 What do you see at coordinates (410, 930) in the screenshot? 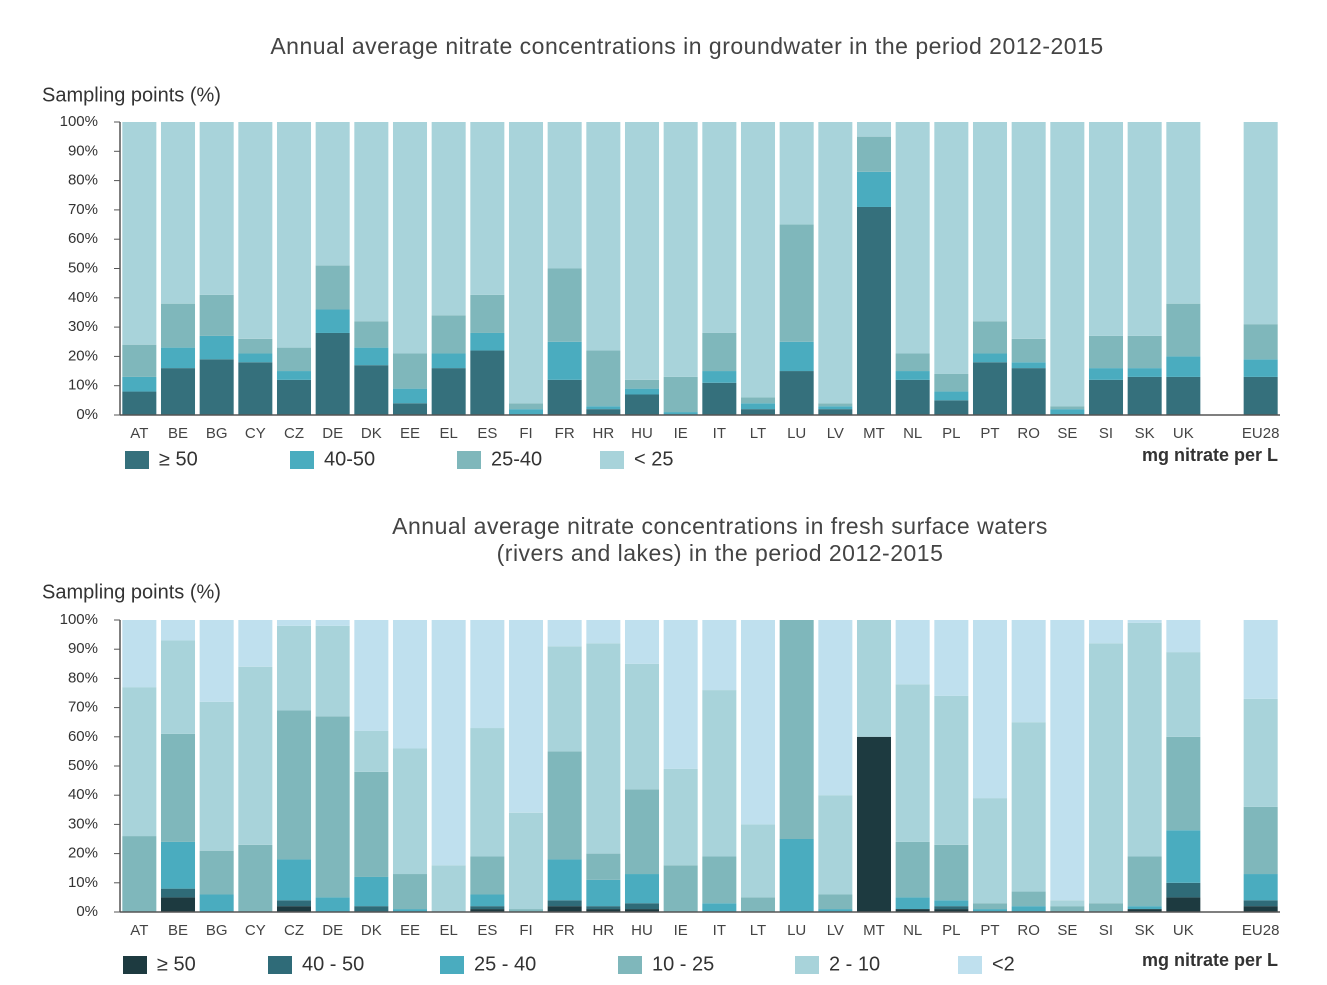
I see `x-tick-label: EE` at bounding box center [410, 930].